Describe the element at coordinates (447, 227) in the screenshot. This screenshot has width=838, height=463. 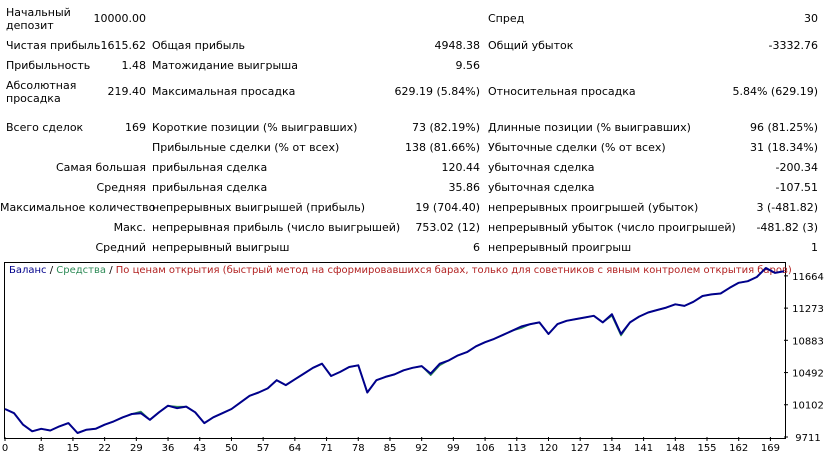
I see `max-consec-profit-value: 753.02 (12)` at that location.